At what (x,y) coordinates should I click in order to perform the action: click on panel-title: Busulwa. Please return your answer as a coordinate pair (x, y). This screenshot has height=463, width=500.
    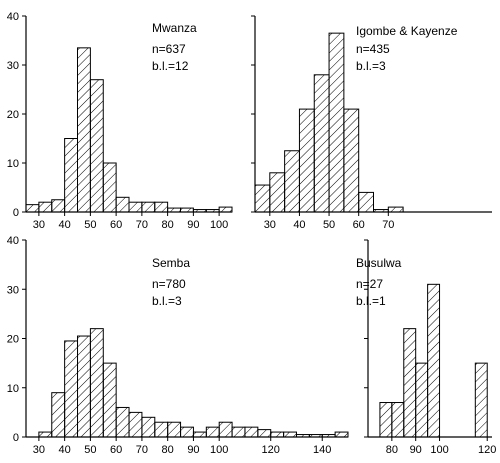
    Looking at the image, I should click on (379, 263).